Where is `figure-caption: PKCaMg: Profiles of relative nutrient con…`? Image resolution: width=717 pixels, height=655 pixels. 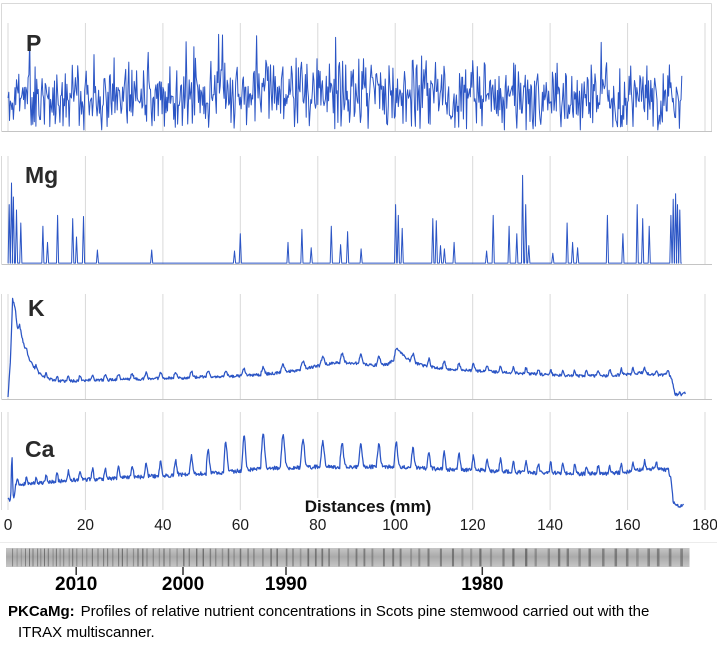 figure-caption: PKCaMg: Profiles of relative nutrient con… is located at coordinates (359, 622).